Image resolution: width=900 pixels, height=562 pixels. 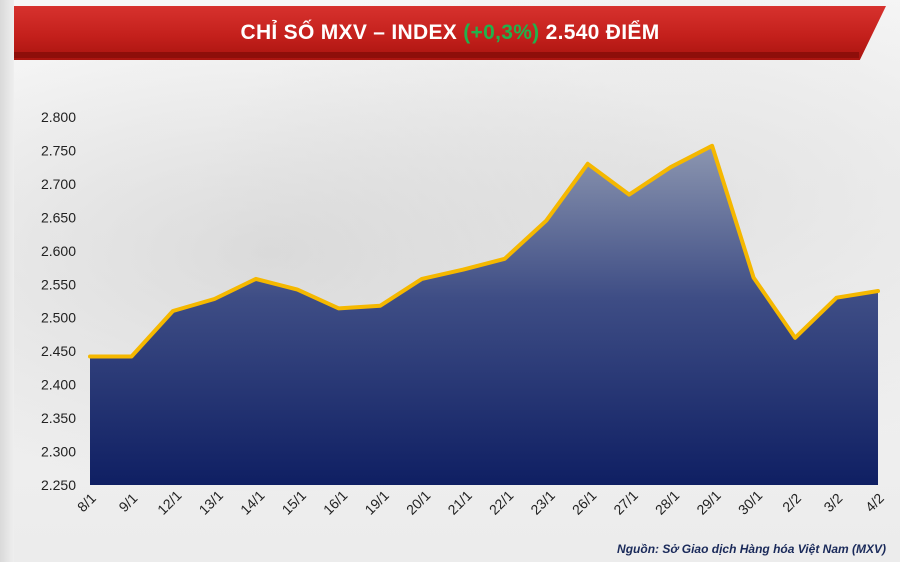 I want to click on y-tick-label: 2.750, so click(x=58, y=151).